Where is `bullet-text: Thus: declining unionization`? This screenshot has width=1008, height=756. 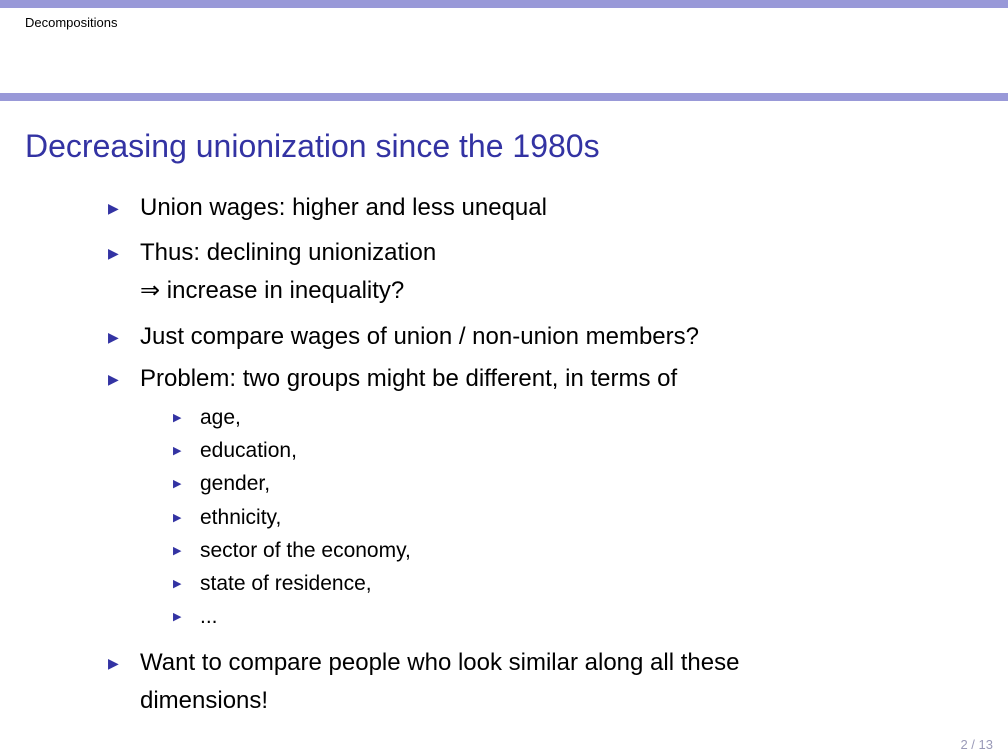 bullet-text: Thus: declining unionization is located at coordinates (288, 252).